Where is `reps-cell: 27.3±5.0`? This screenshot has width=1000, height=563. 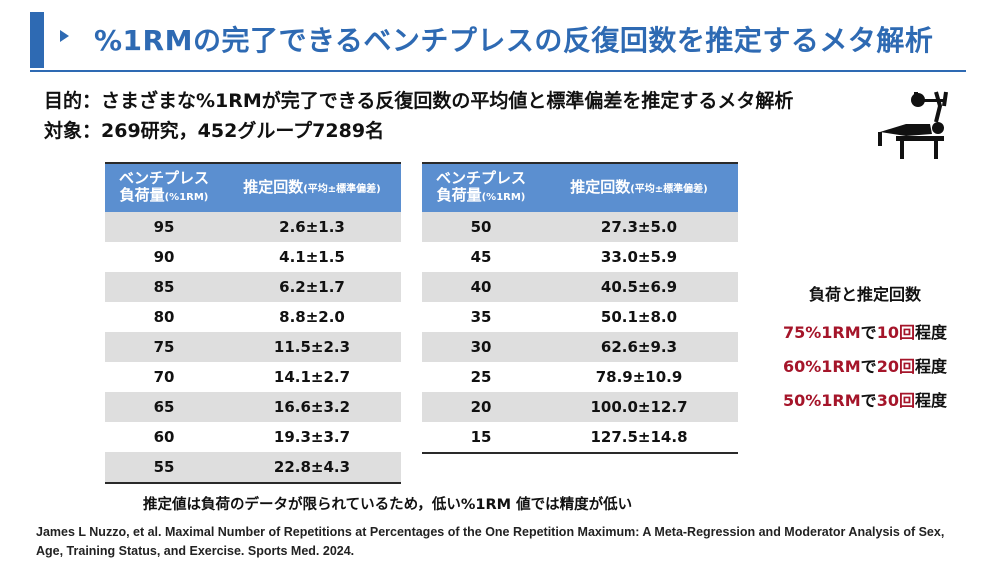 reps-cell: 27.3±5.0 is located at coordinates (639, 227).